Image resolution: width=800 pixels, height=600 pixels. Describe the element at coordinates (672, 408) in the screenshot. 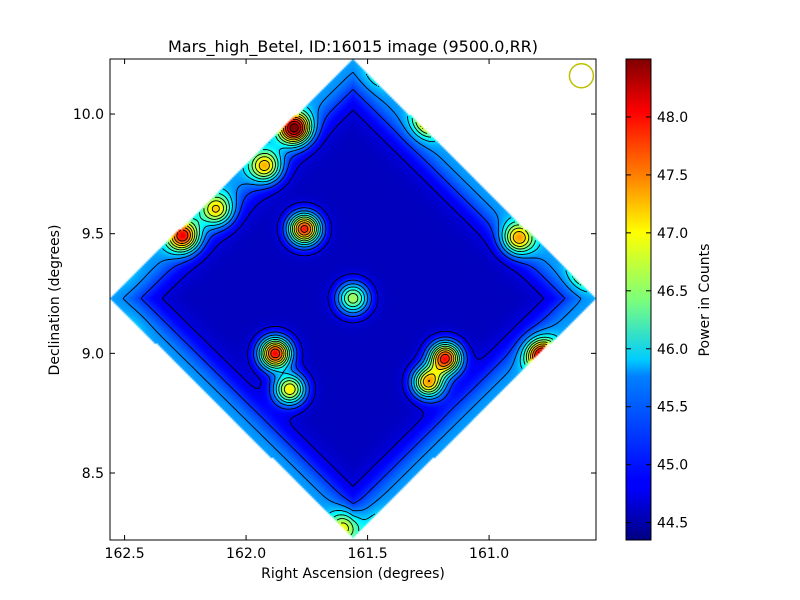

I see `colorbar-tick-label: 45.5` at that location.